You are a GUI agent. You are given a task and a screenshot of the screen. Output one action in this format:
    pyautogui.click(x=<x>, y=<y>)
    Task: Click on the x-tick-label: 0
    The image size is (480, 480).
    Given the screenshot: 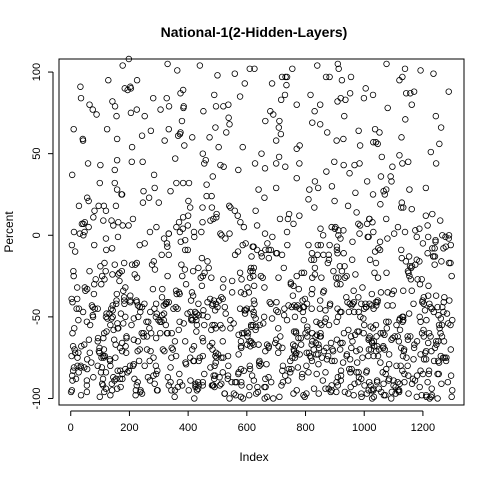 What is the action you would take?
    pyautogui.click(x=71, y=428)
    